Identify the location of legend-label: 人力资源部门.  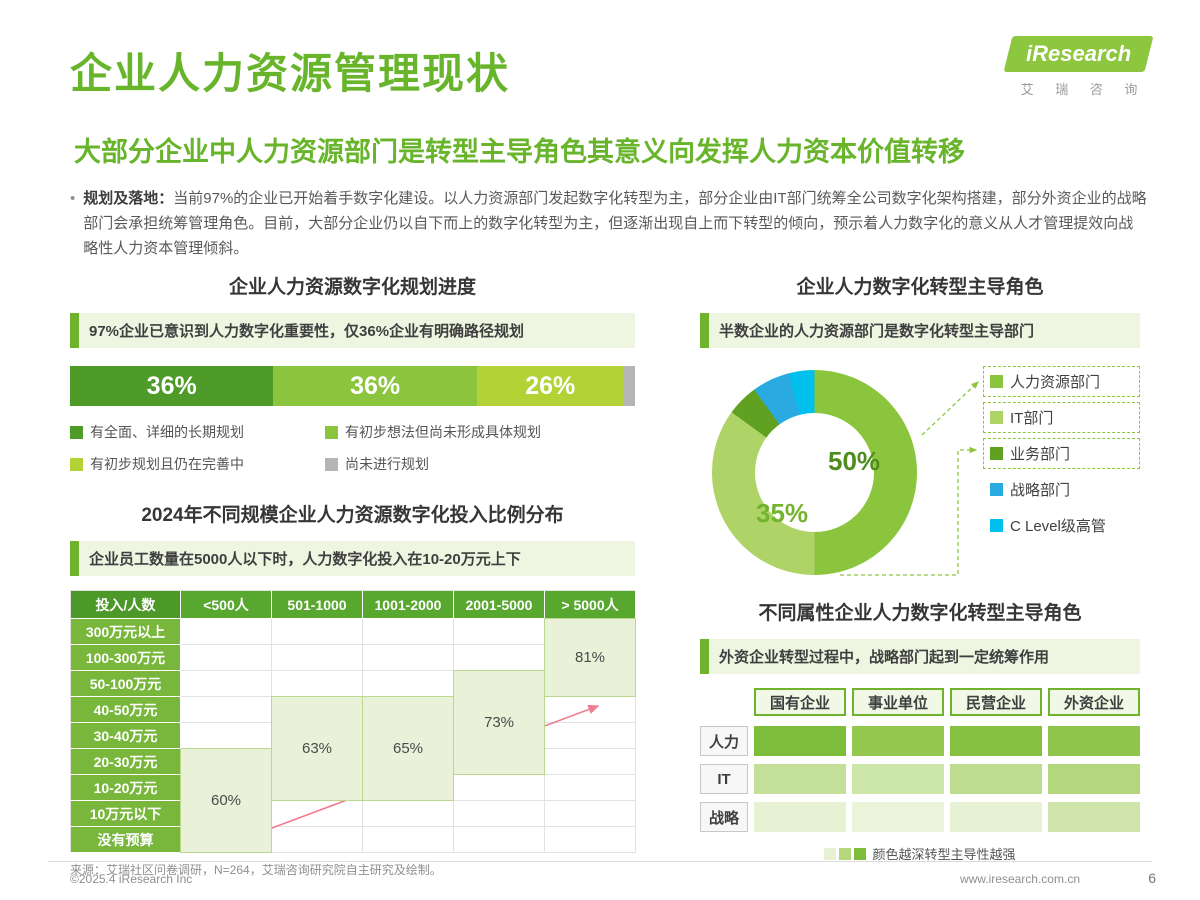
(1055, 382).